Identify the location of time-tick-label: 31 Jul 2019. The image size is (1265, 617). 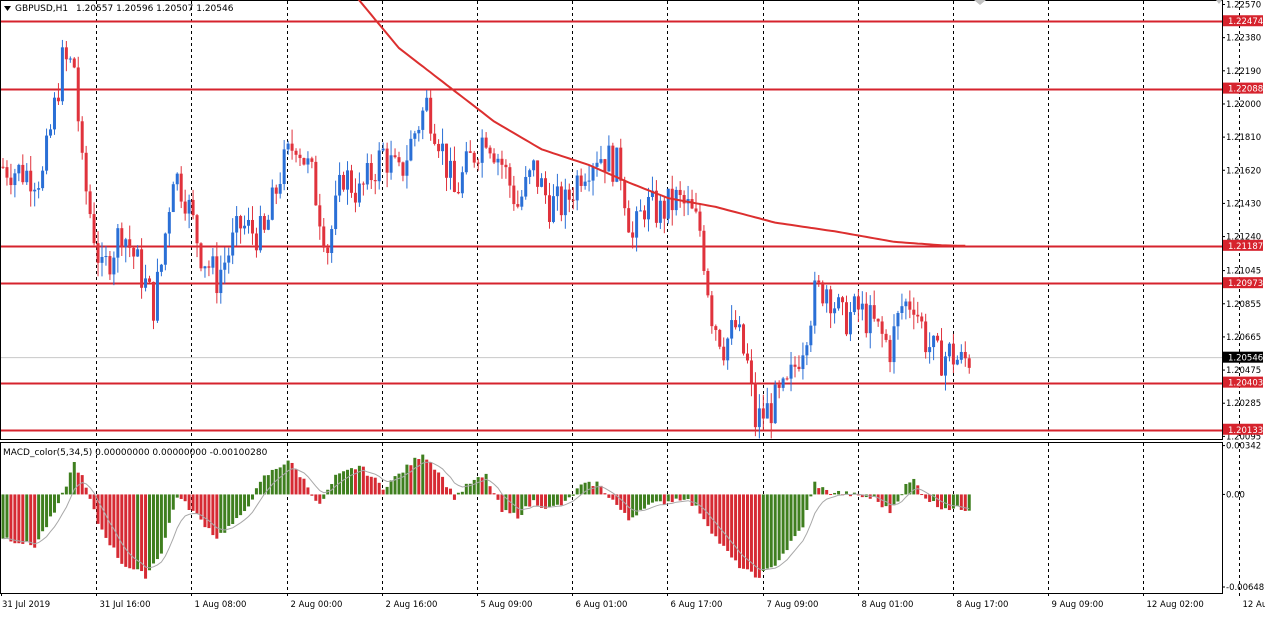
(26, 605).